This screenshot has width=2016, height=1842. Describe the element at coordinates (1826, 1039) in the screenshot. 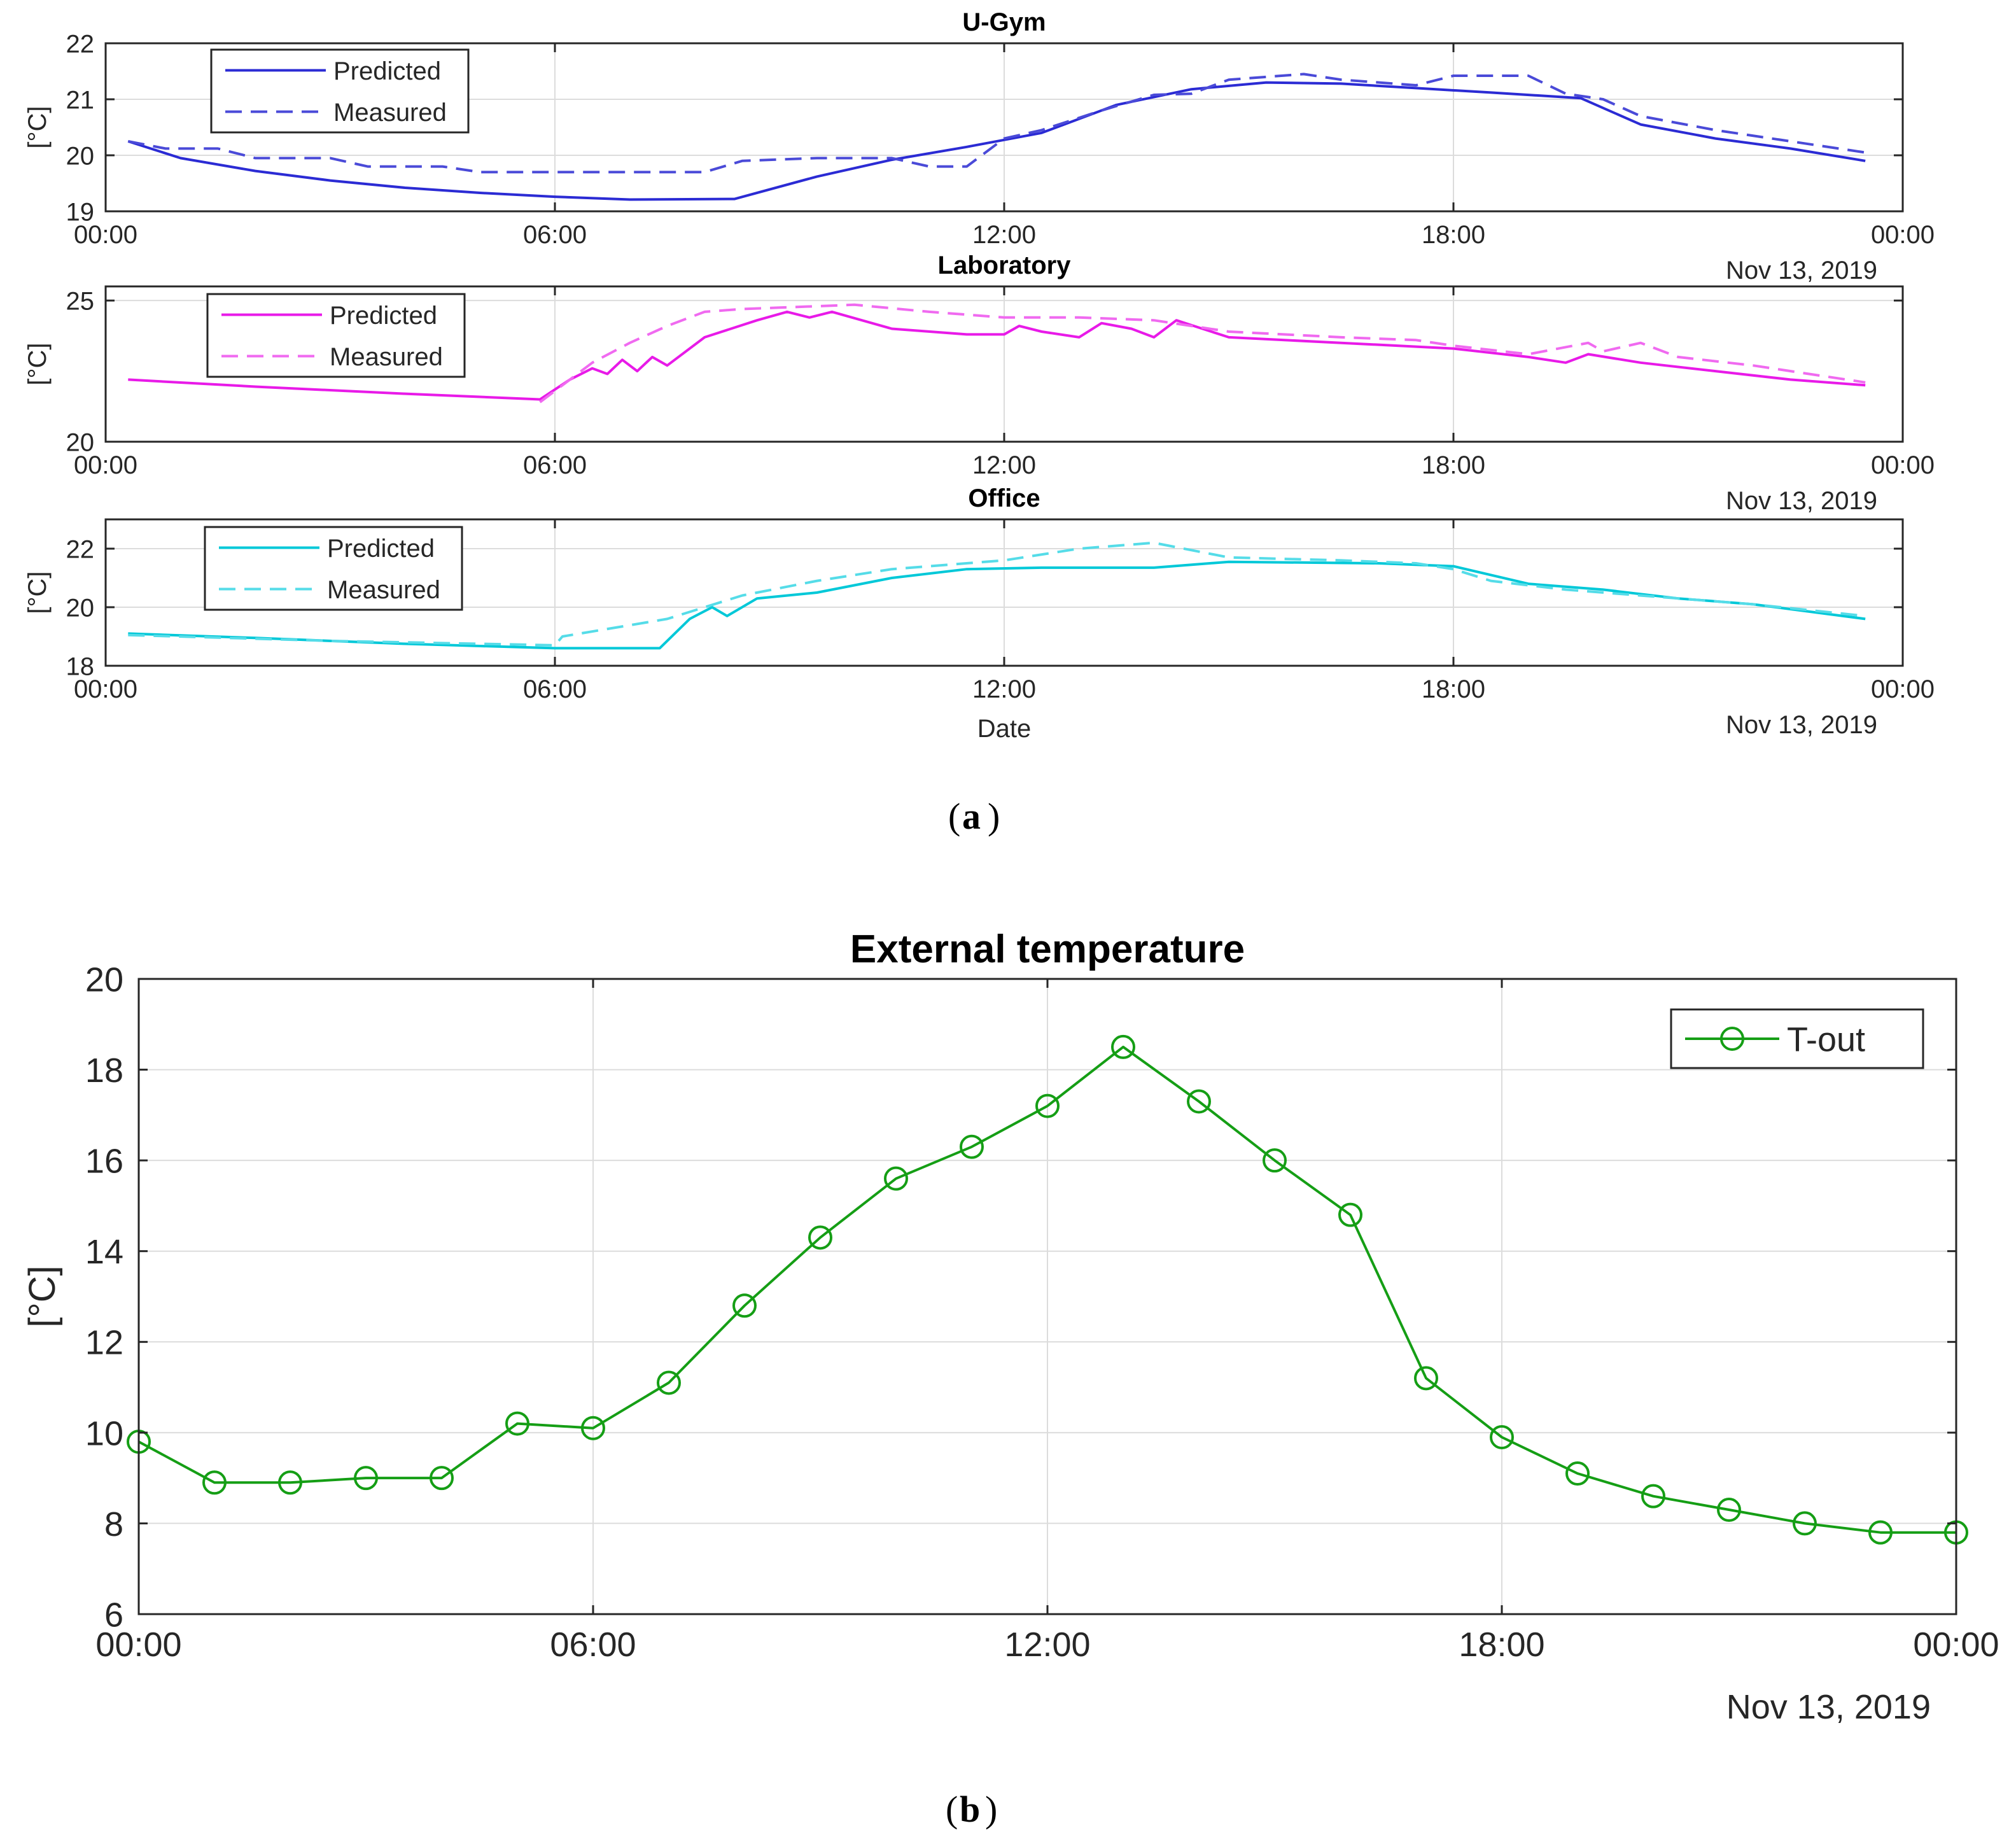

I see `legend-label-t-out: T-out` at that location.